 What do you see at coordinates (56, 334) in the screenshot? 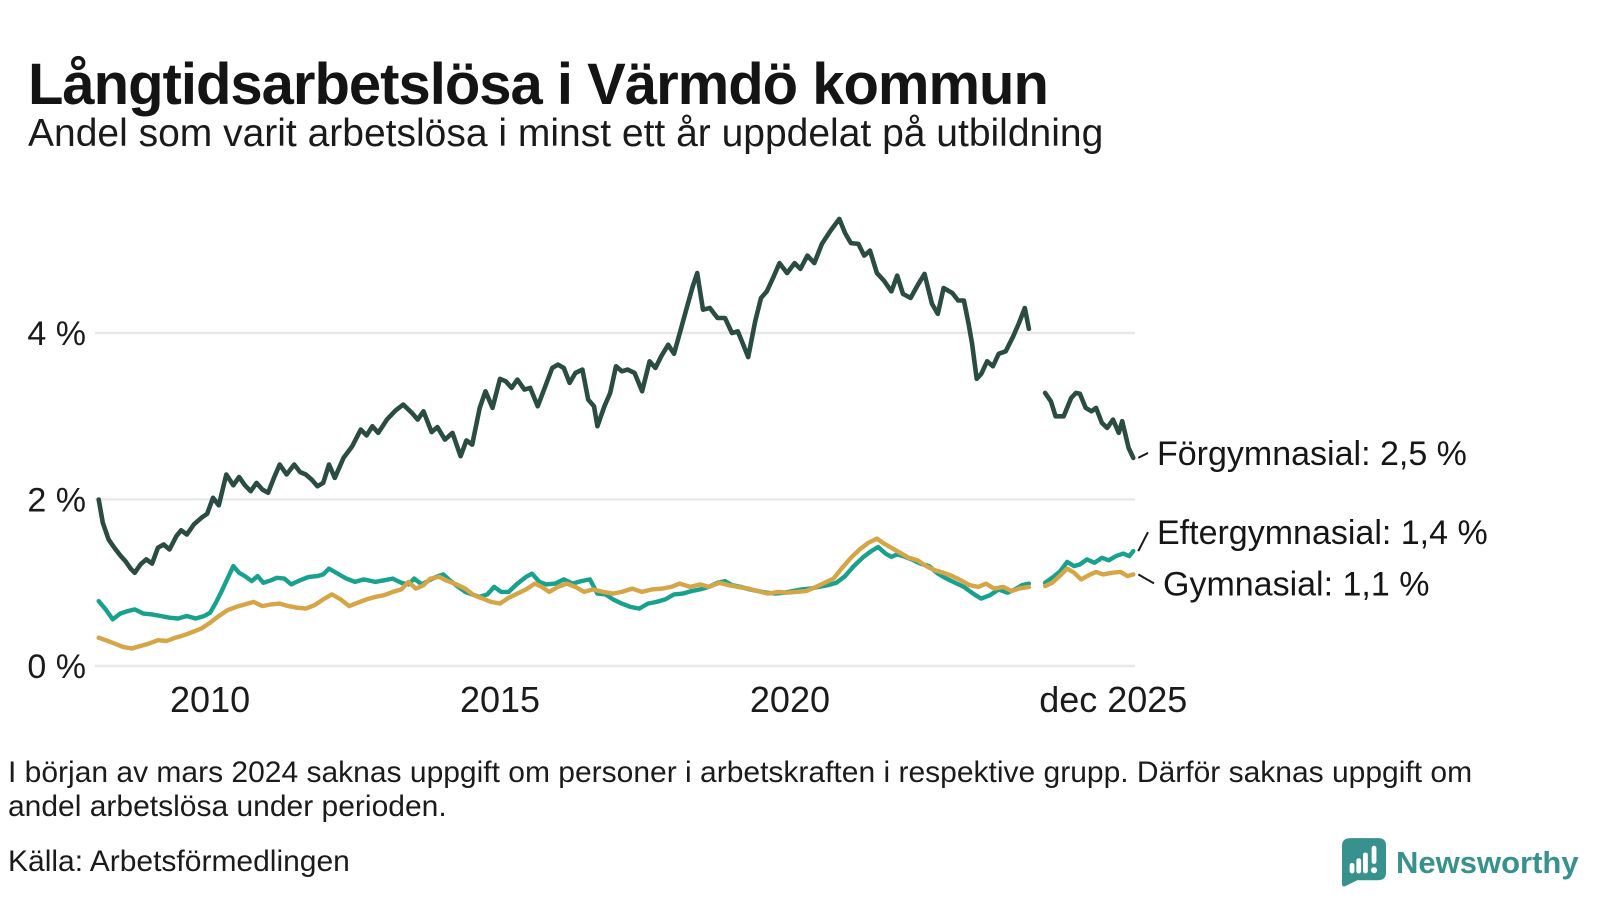
I see `y-axis-tick-label: 4 %` at bounding box center [56, 334].